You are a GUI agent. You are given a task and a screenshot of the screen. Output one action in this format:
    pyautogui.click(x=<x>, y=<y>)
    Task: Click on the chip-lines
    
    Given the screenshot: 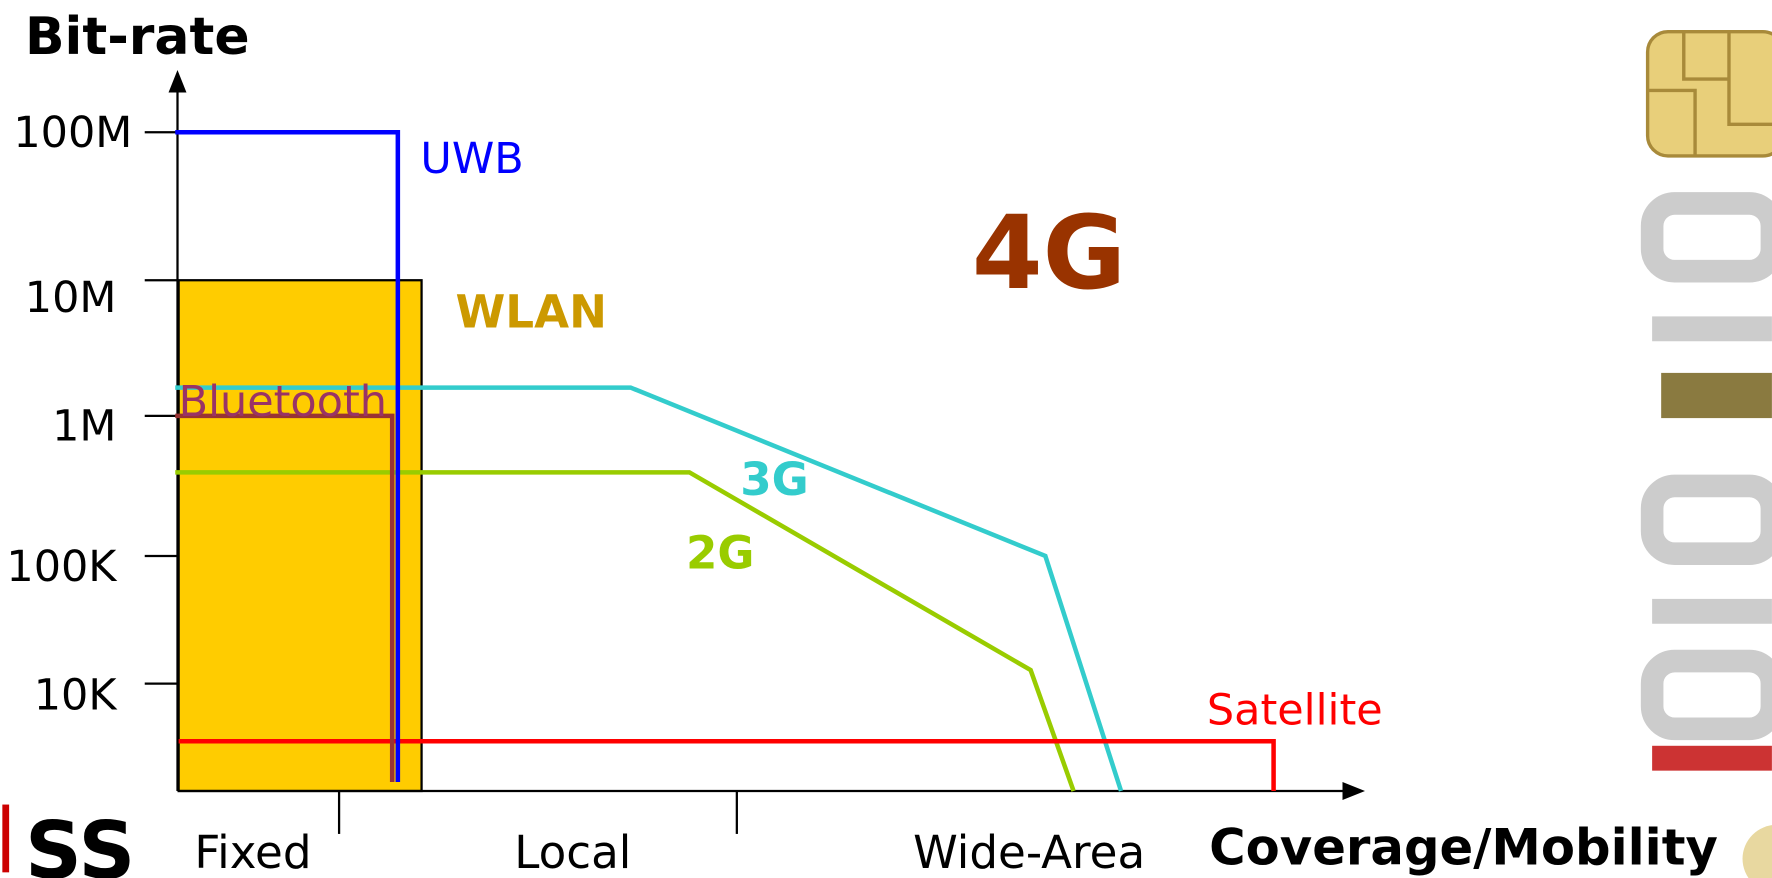 What is the action you would take?
    pyautogui.click(x=1709, y=93)
    